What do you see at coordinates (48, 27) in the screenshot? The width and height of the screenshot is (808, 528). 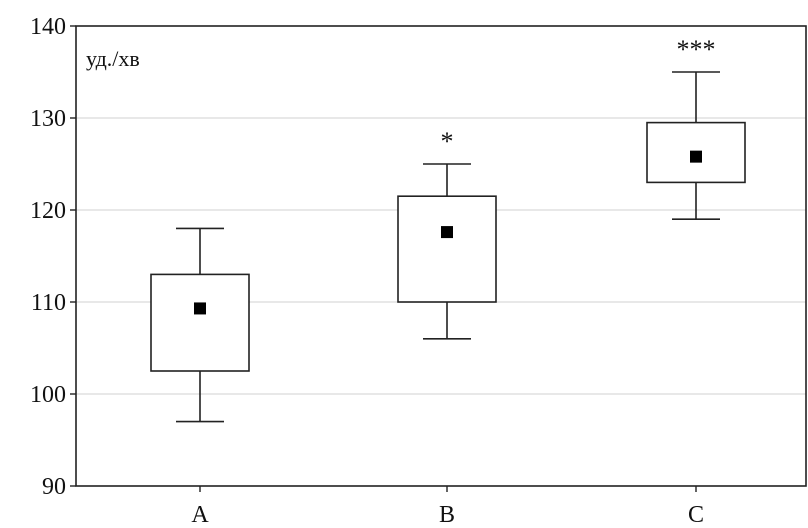 I see `y-tick-label: 140` at bounding box center [48, 27].